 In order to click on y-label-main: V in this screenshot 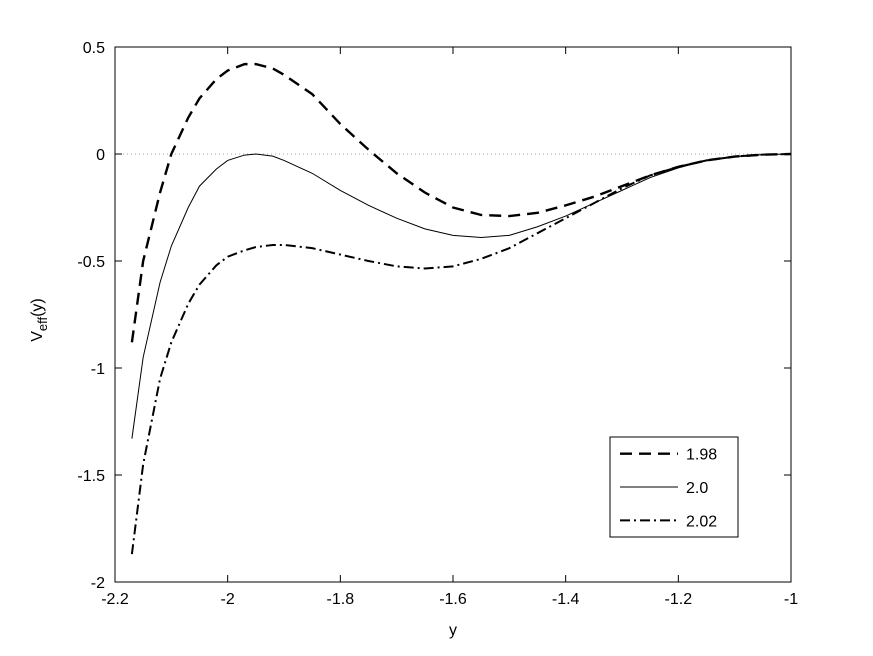, I will do `click(37, 336)`.